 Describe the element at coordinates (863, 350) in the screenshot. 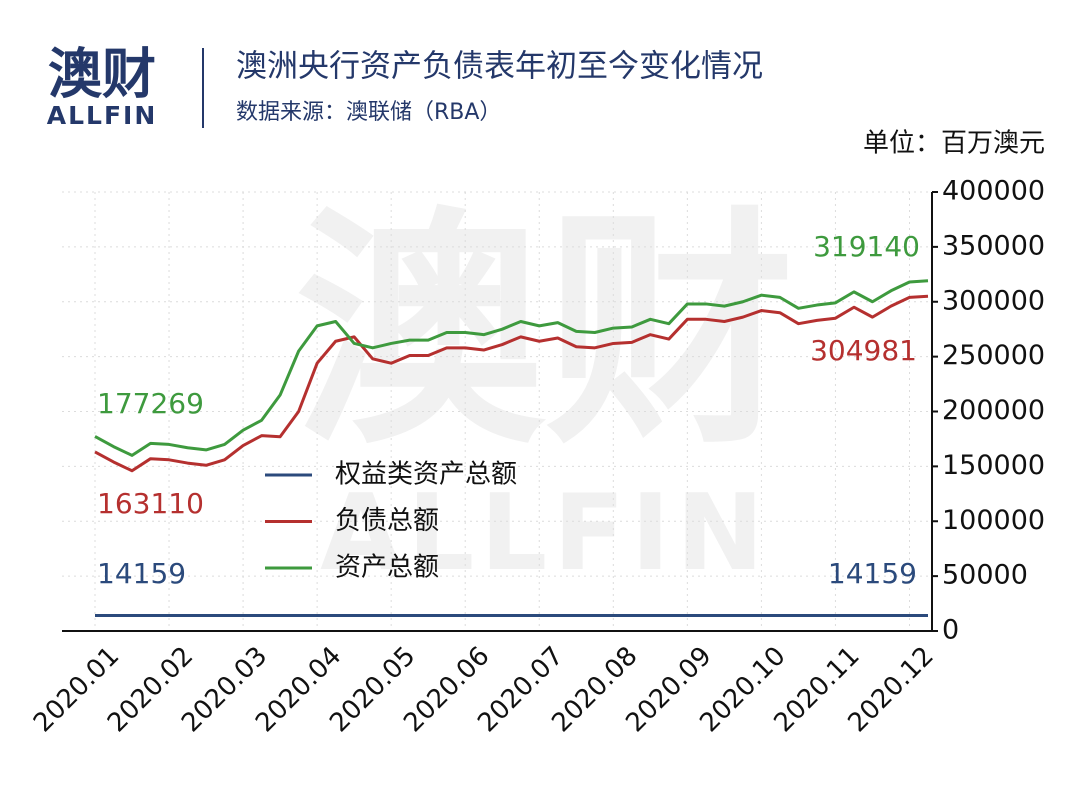

I see `value-label: 304981` at that location.